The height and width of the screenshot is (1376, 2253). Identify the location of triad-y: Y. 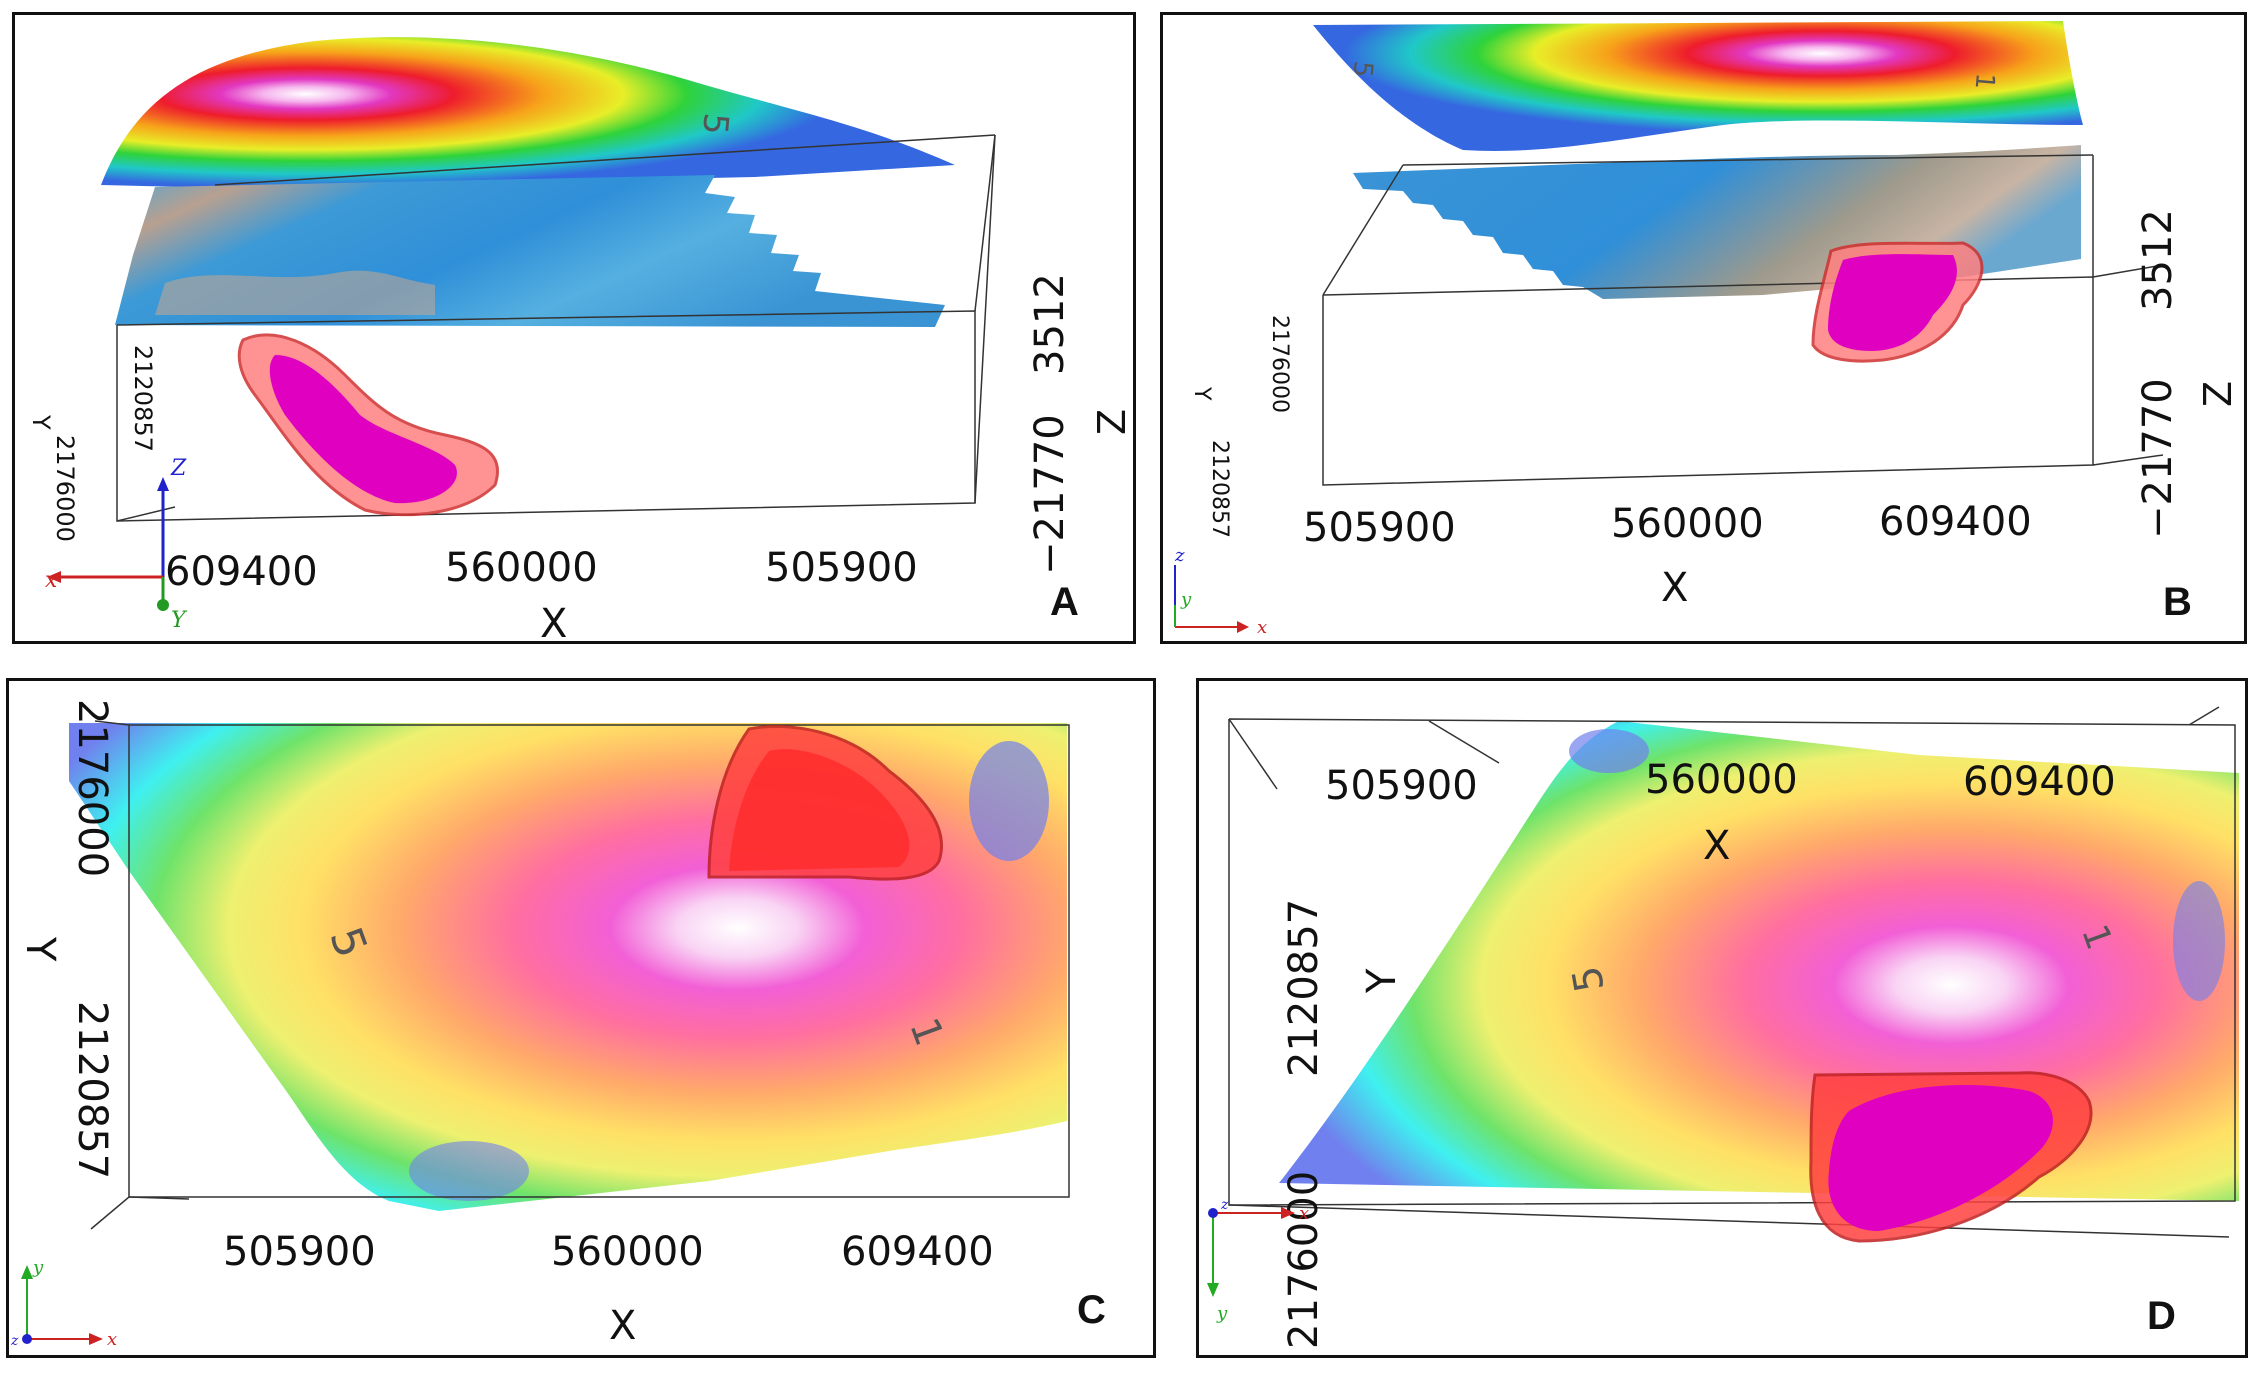
(179, 620).